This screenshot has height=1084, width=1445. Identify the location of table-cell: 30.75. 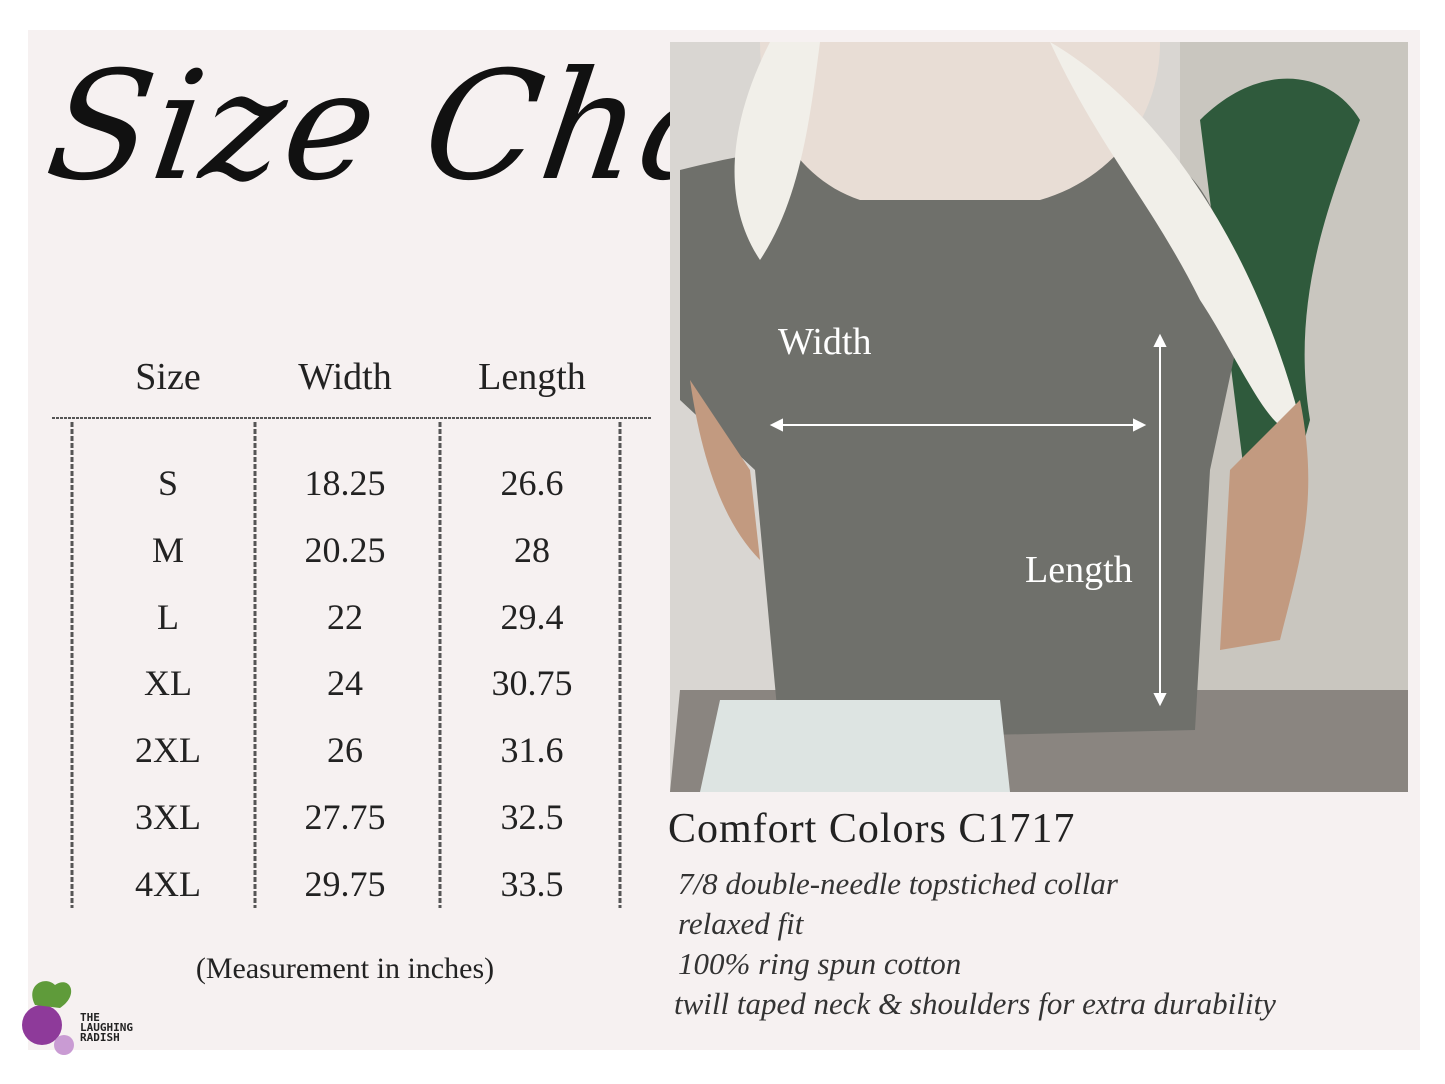
(532, 683).